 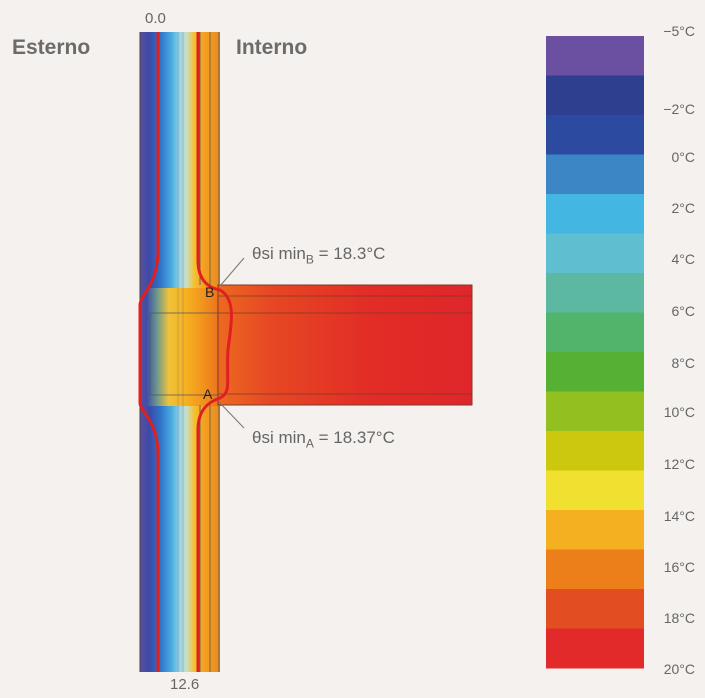 I want to click on scale-tick-label: −2°C, so click(x=679, y=109).